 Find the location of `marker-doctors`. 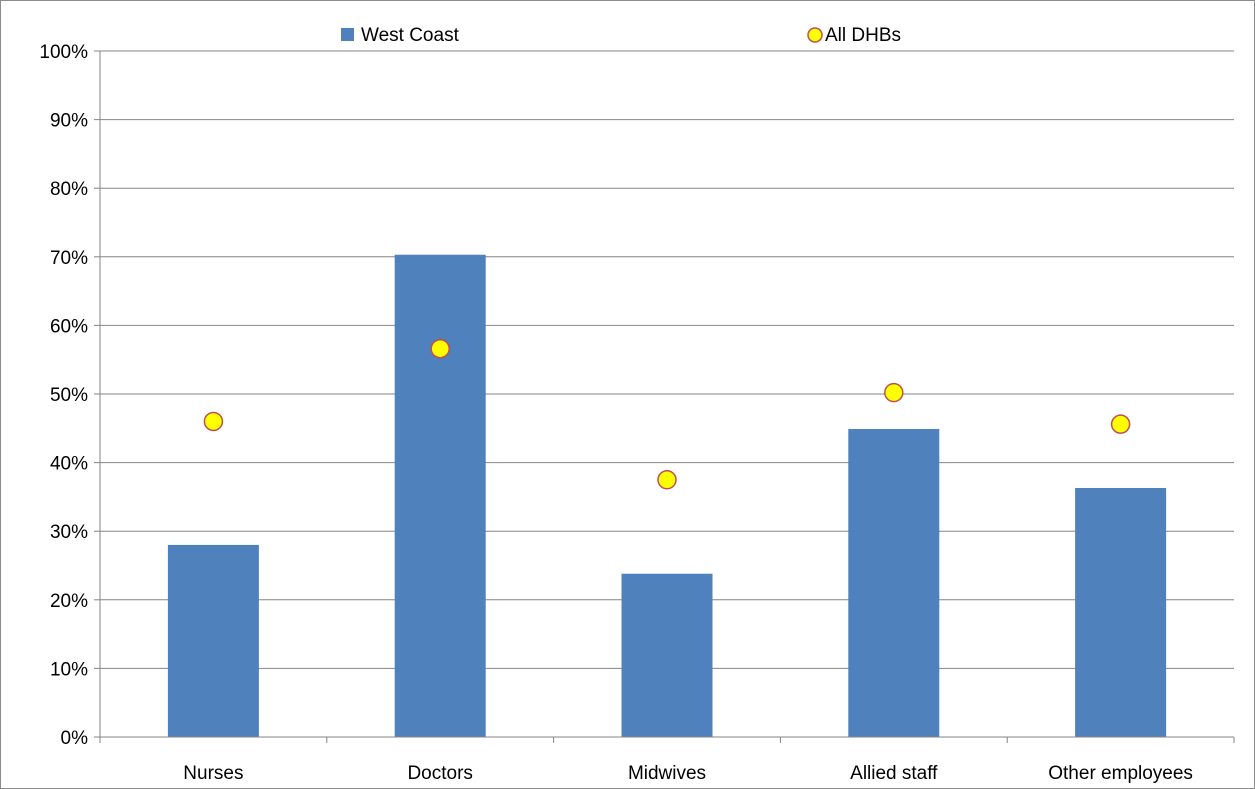

marker-doctors is located at coordinates (440, 348).